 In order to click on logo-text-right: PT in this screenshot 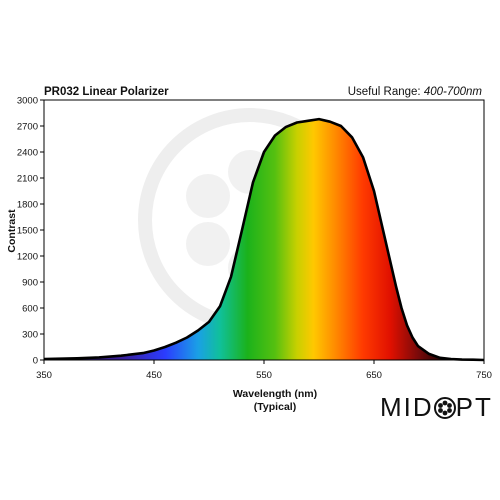, I will do `click(474, 407)`.